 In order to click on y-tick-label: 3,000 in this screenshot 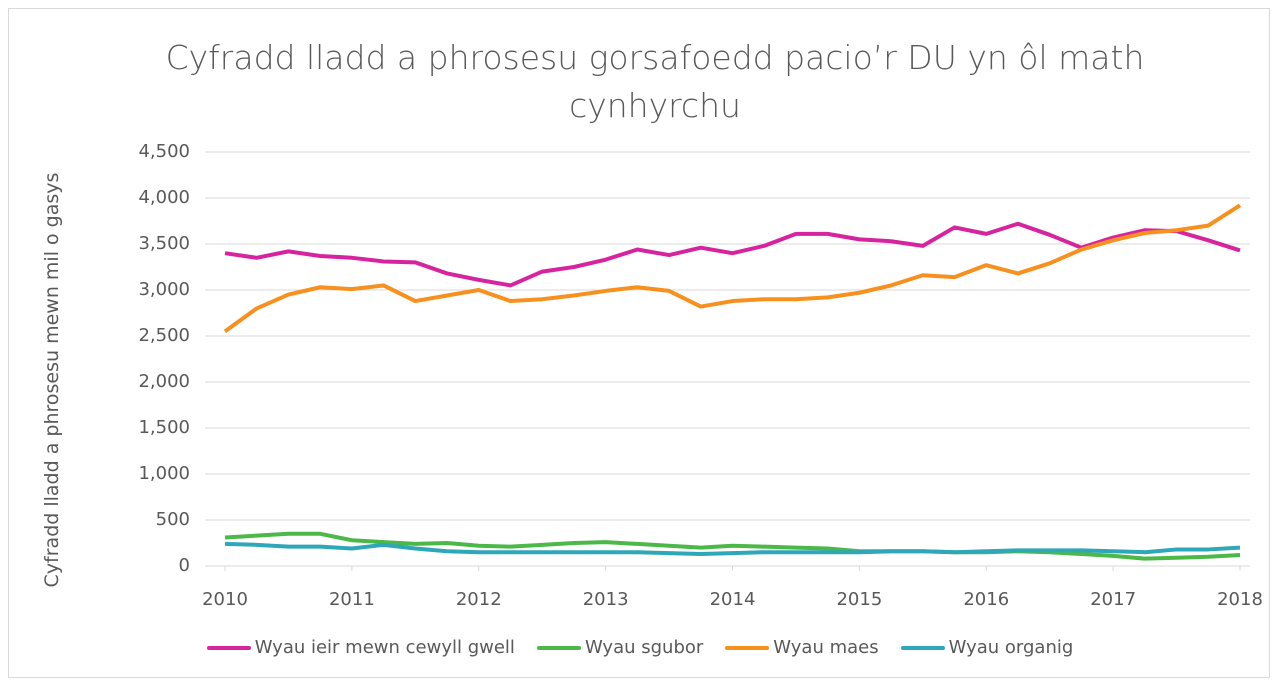, I will do `click(164, 289)`.